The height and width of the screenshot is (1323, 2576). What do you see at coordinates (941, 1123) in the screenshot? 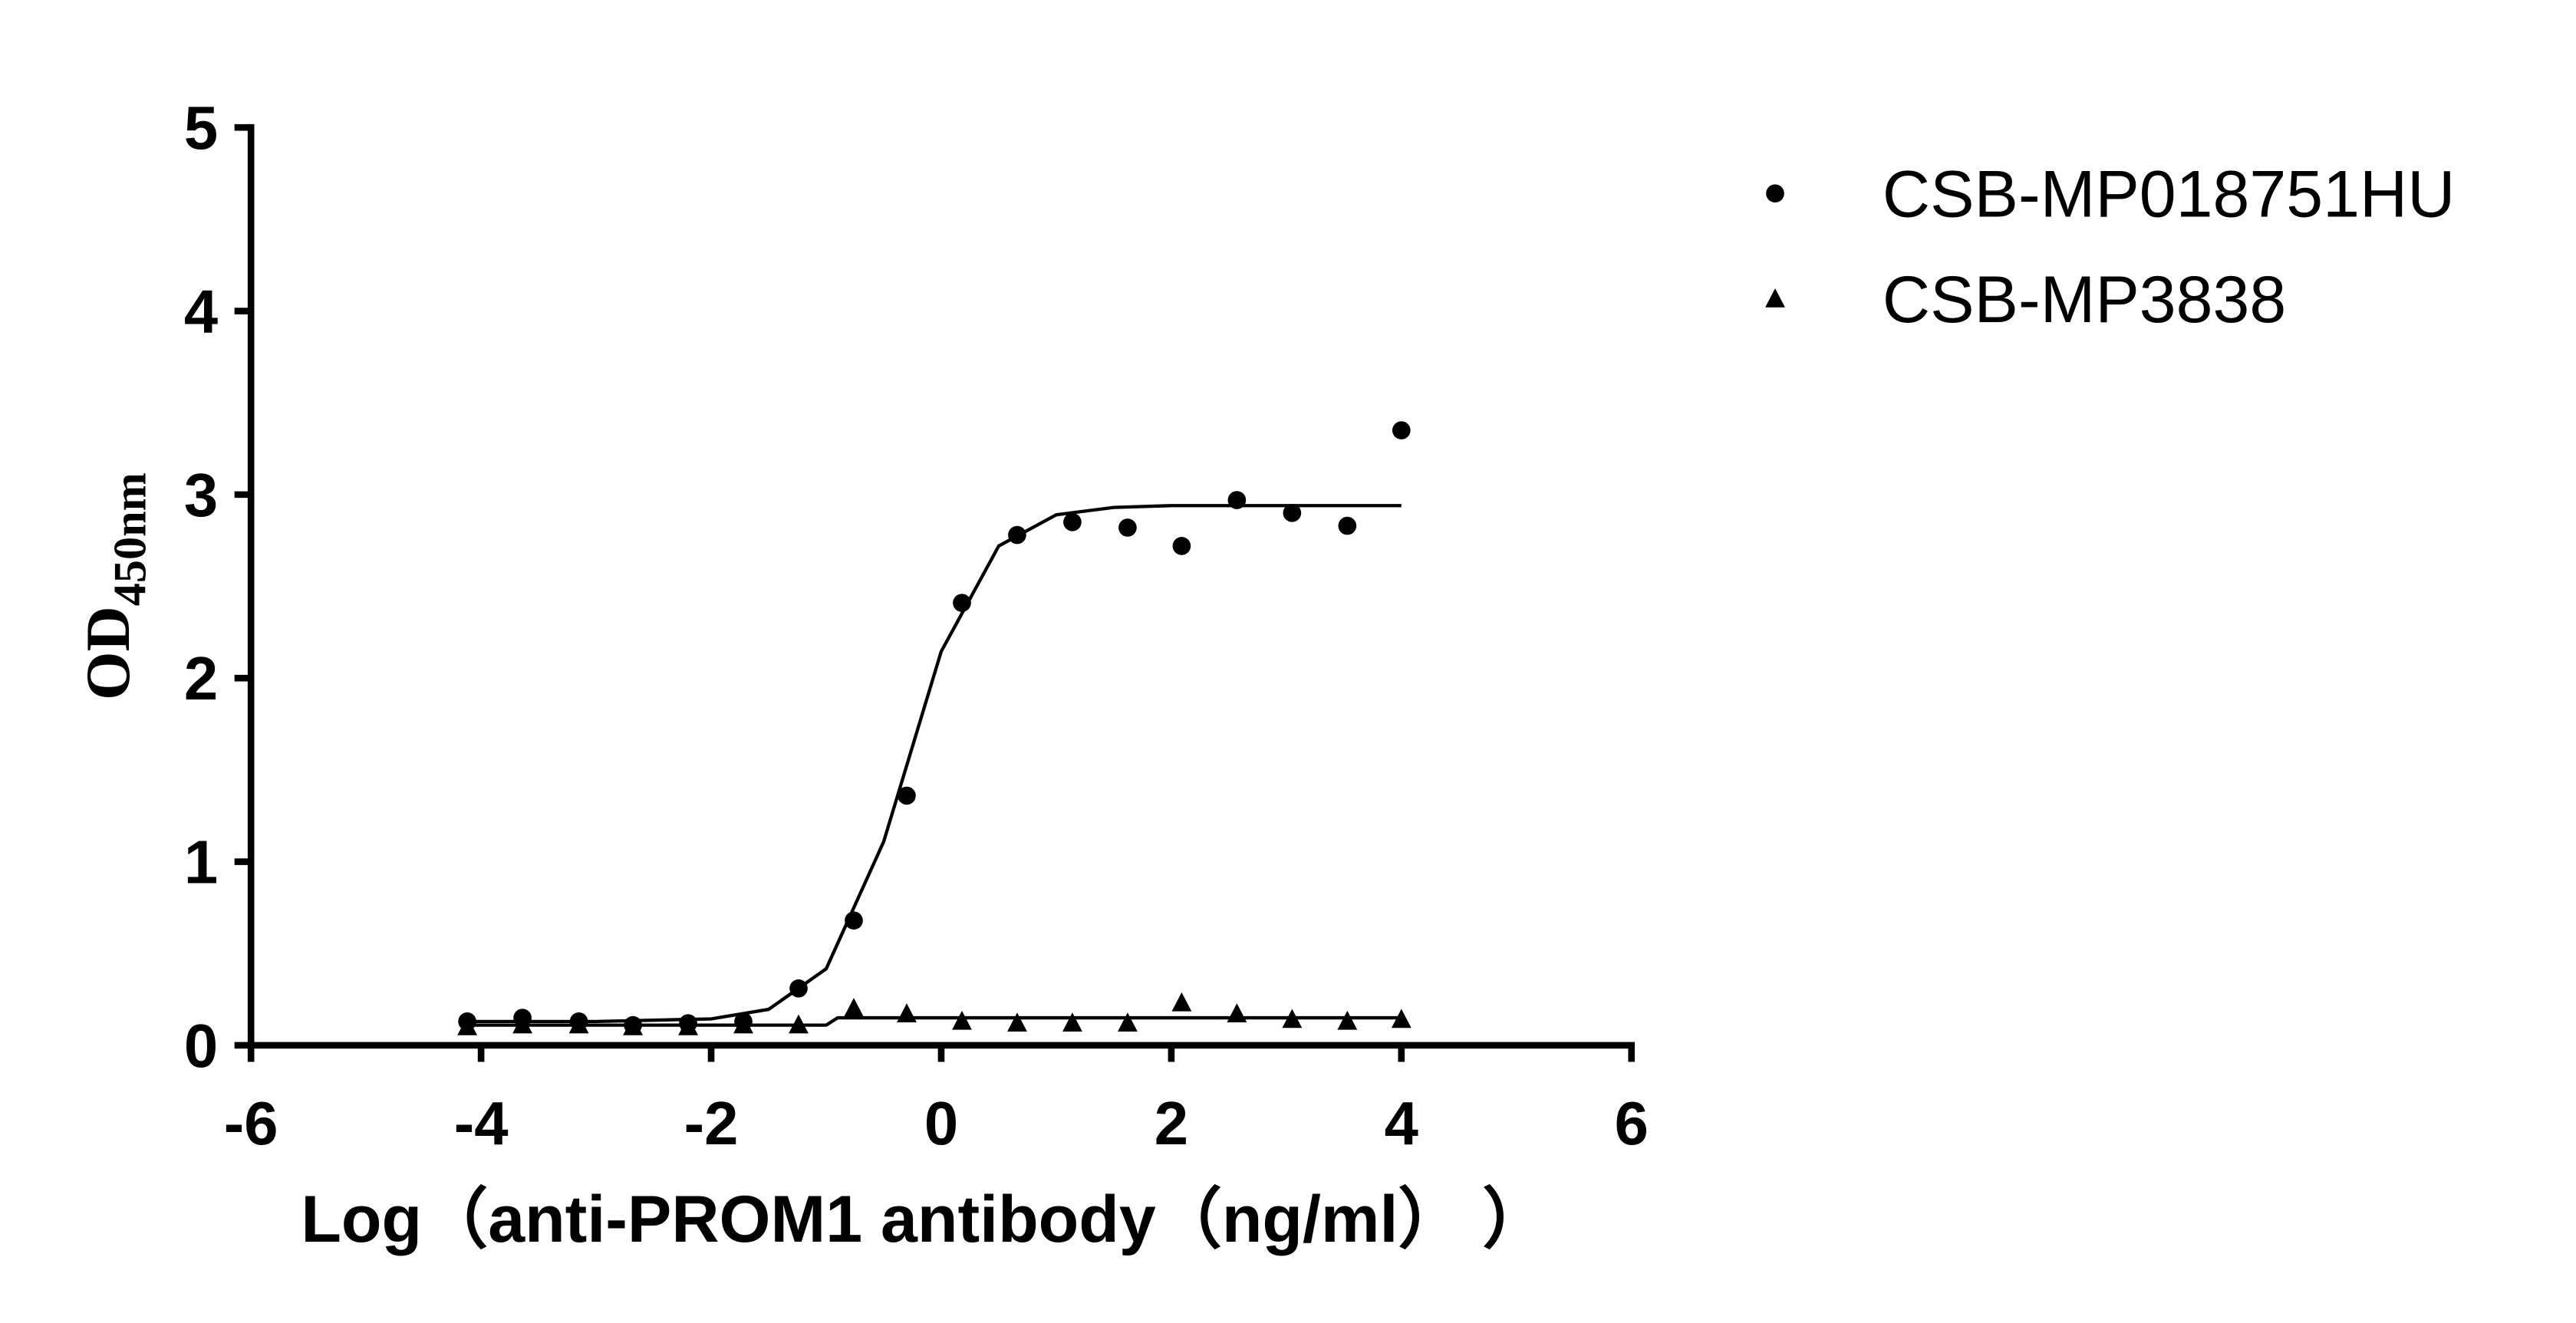
I see `x-tick-label: 0` at bounding box center [941, 1123].